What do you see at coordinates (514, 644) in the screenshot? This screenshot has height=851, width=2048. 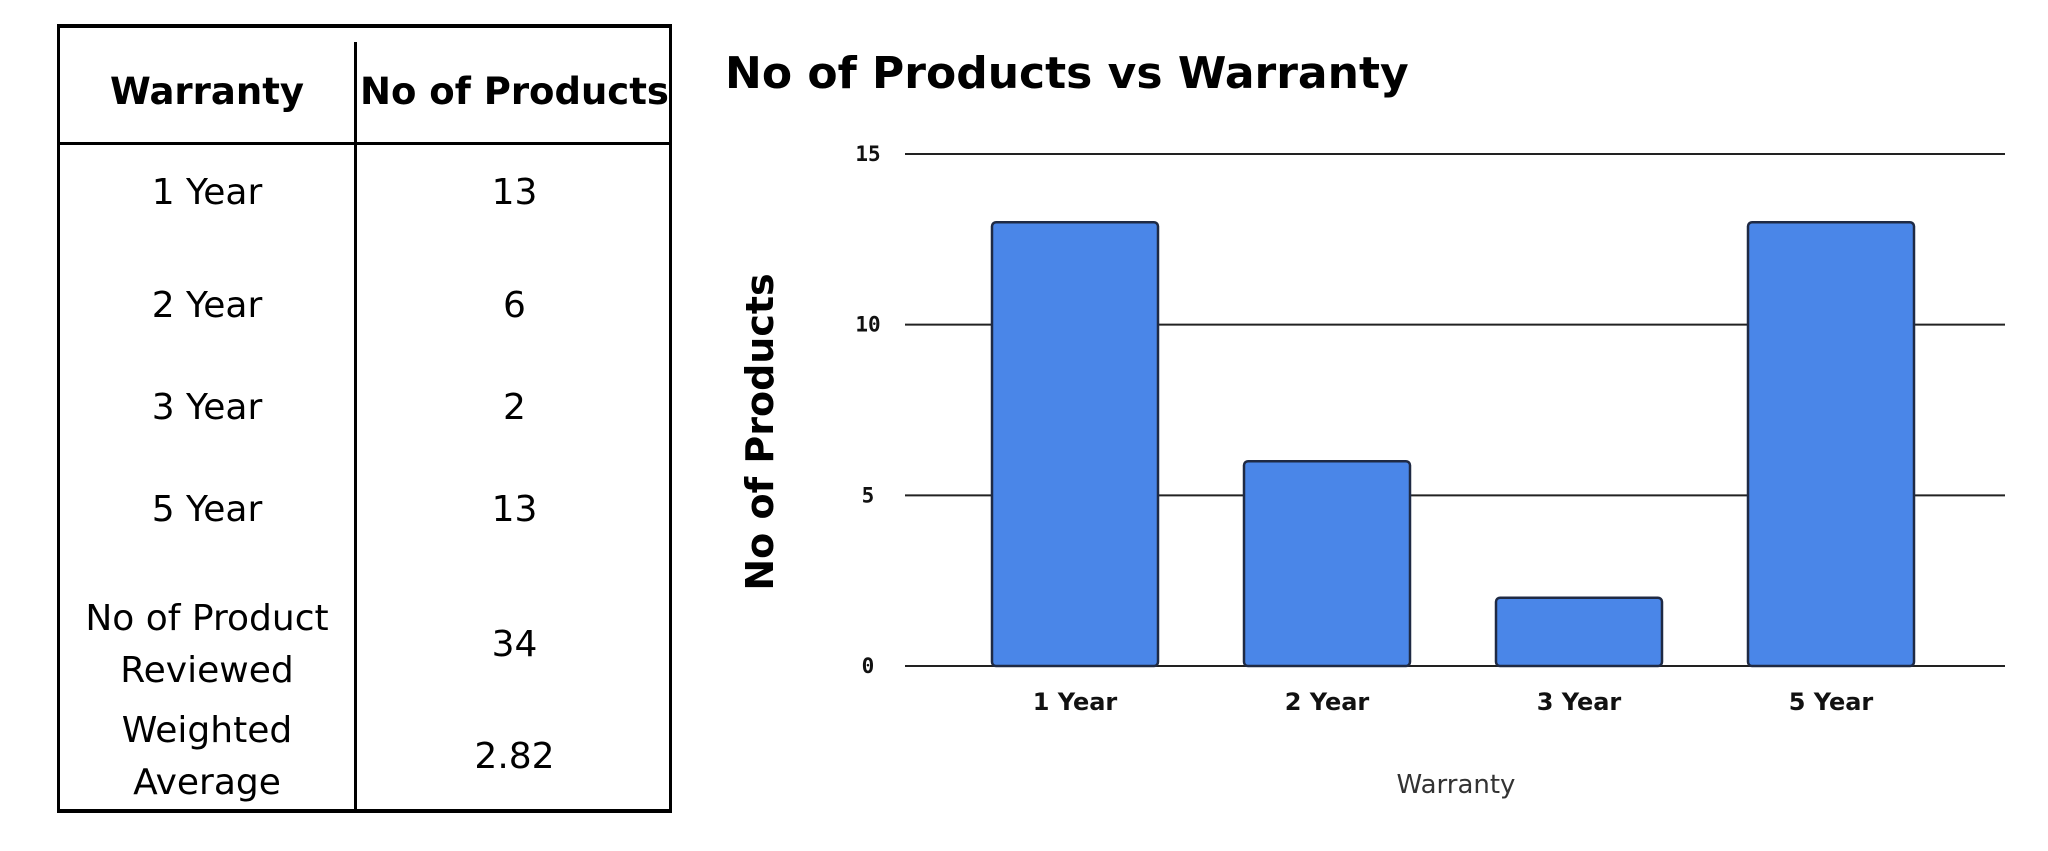 I see `table-summary-value-reviewed: 34` at bounding box center [514, 644].